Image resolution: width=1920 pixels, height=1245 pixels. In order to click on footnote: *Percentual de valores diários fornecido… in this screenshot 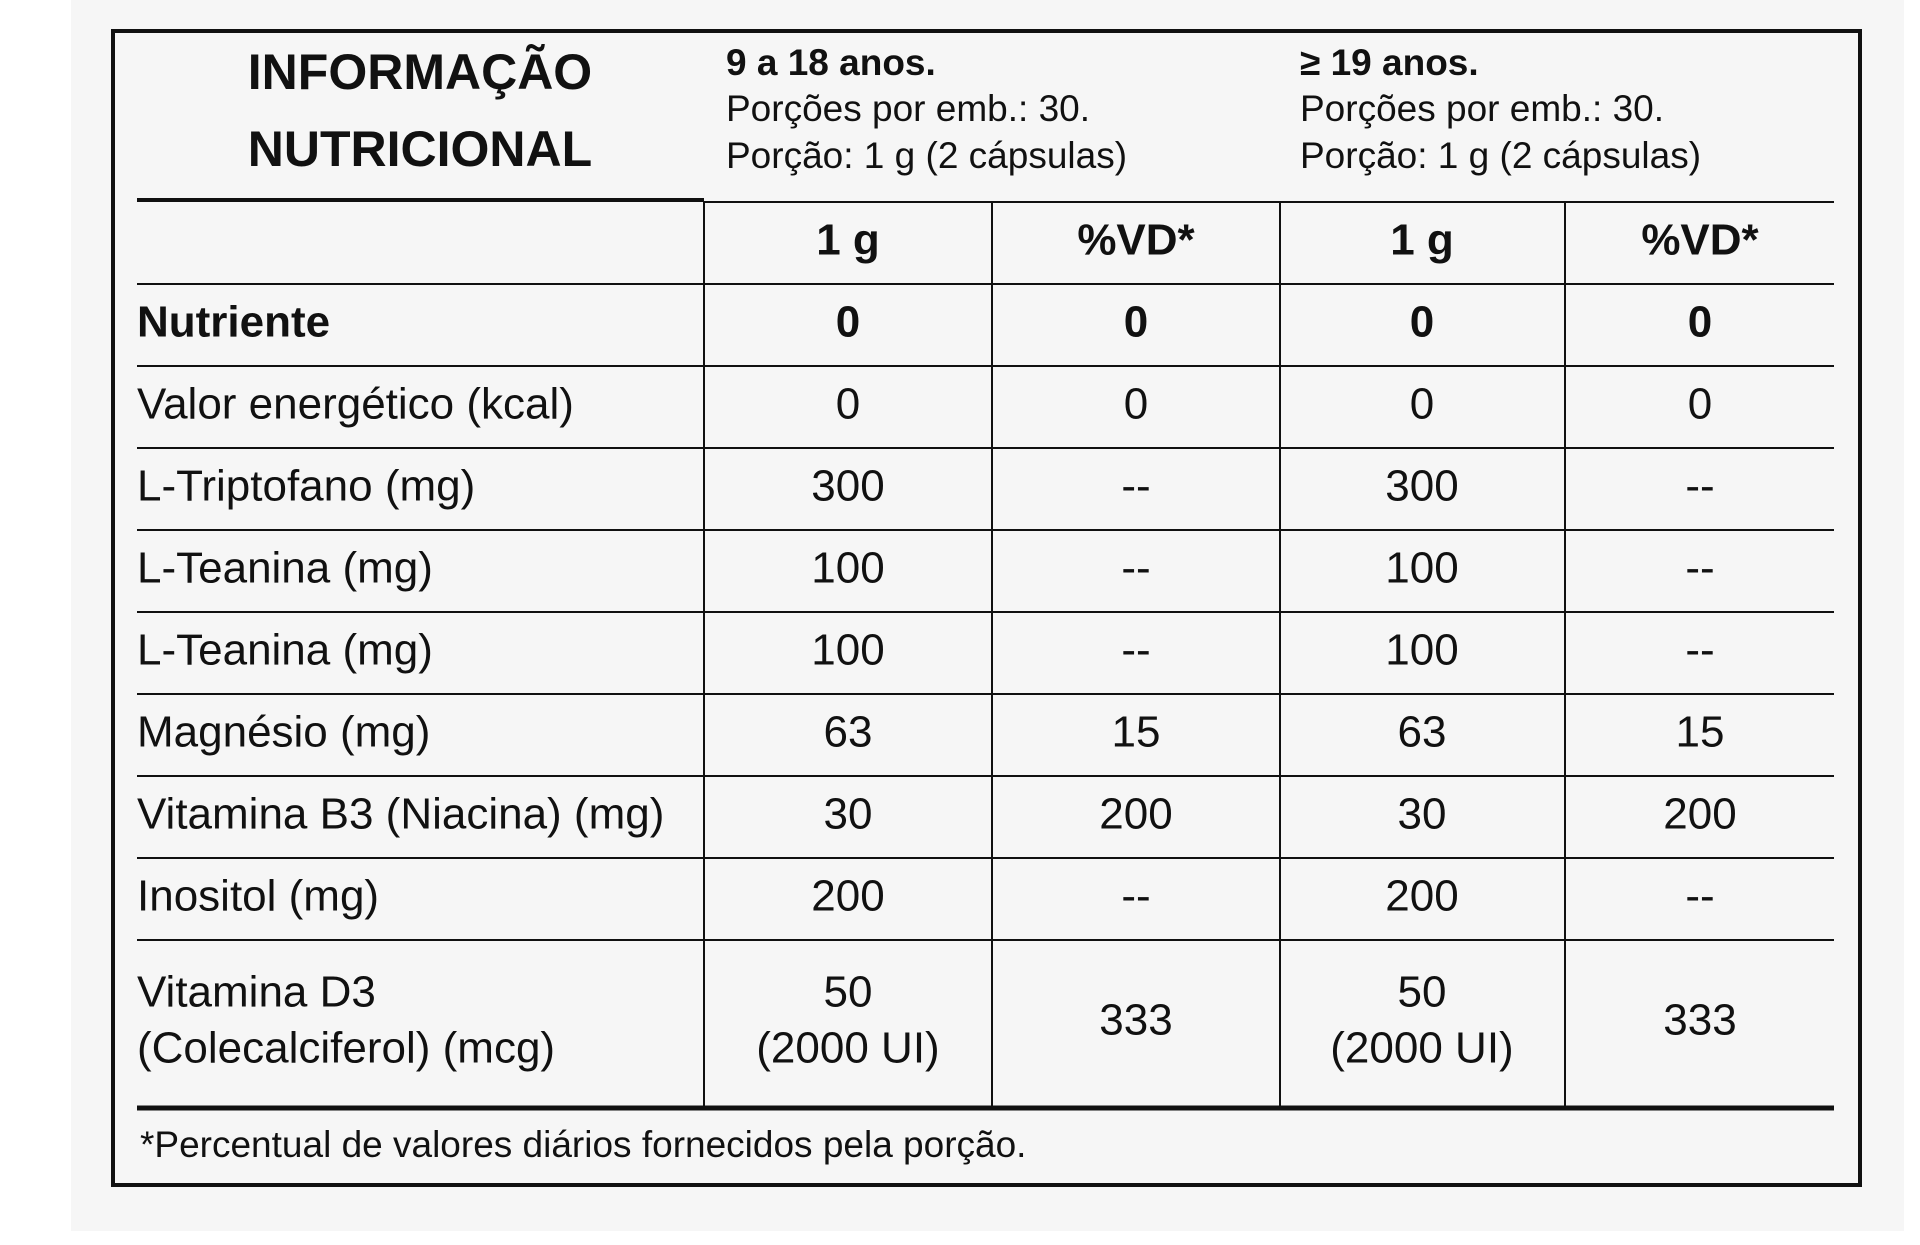, I will do `click(583, 1144)`.